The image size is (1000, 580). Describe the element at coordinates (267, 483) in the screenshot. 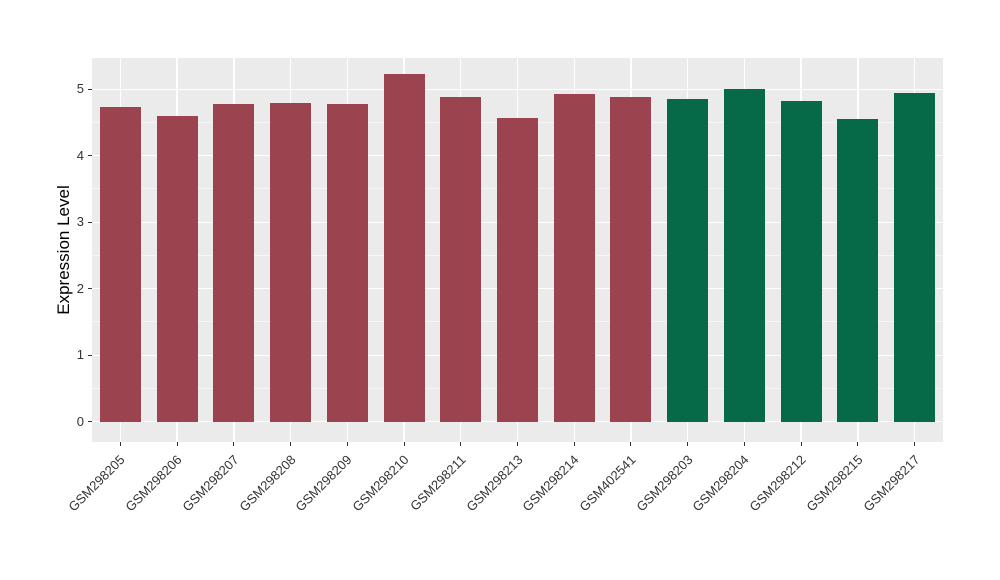

I see `x-tick-label: GSM298208` at that location.